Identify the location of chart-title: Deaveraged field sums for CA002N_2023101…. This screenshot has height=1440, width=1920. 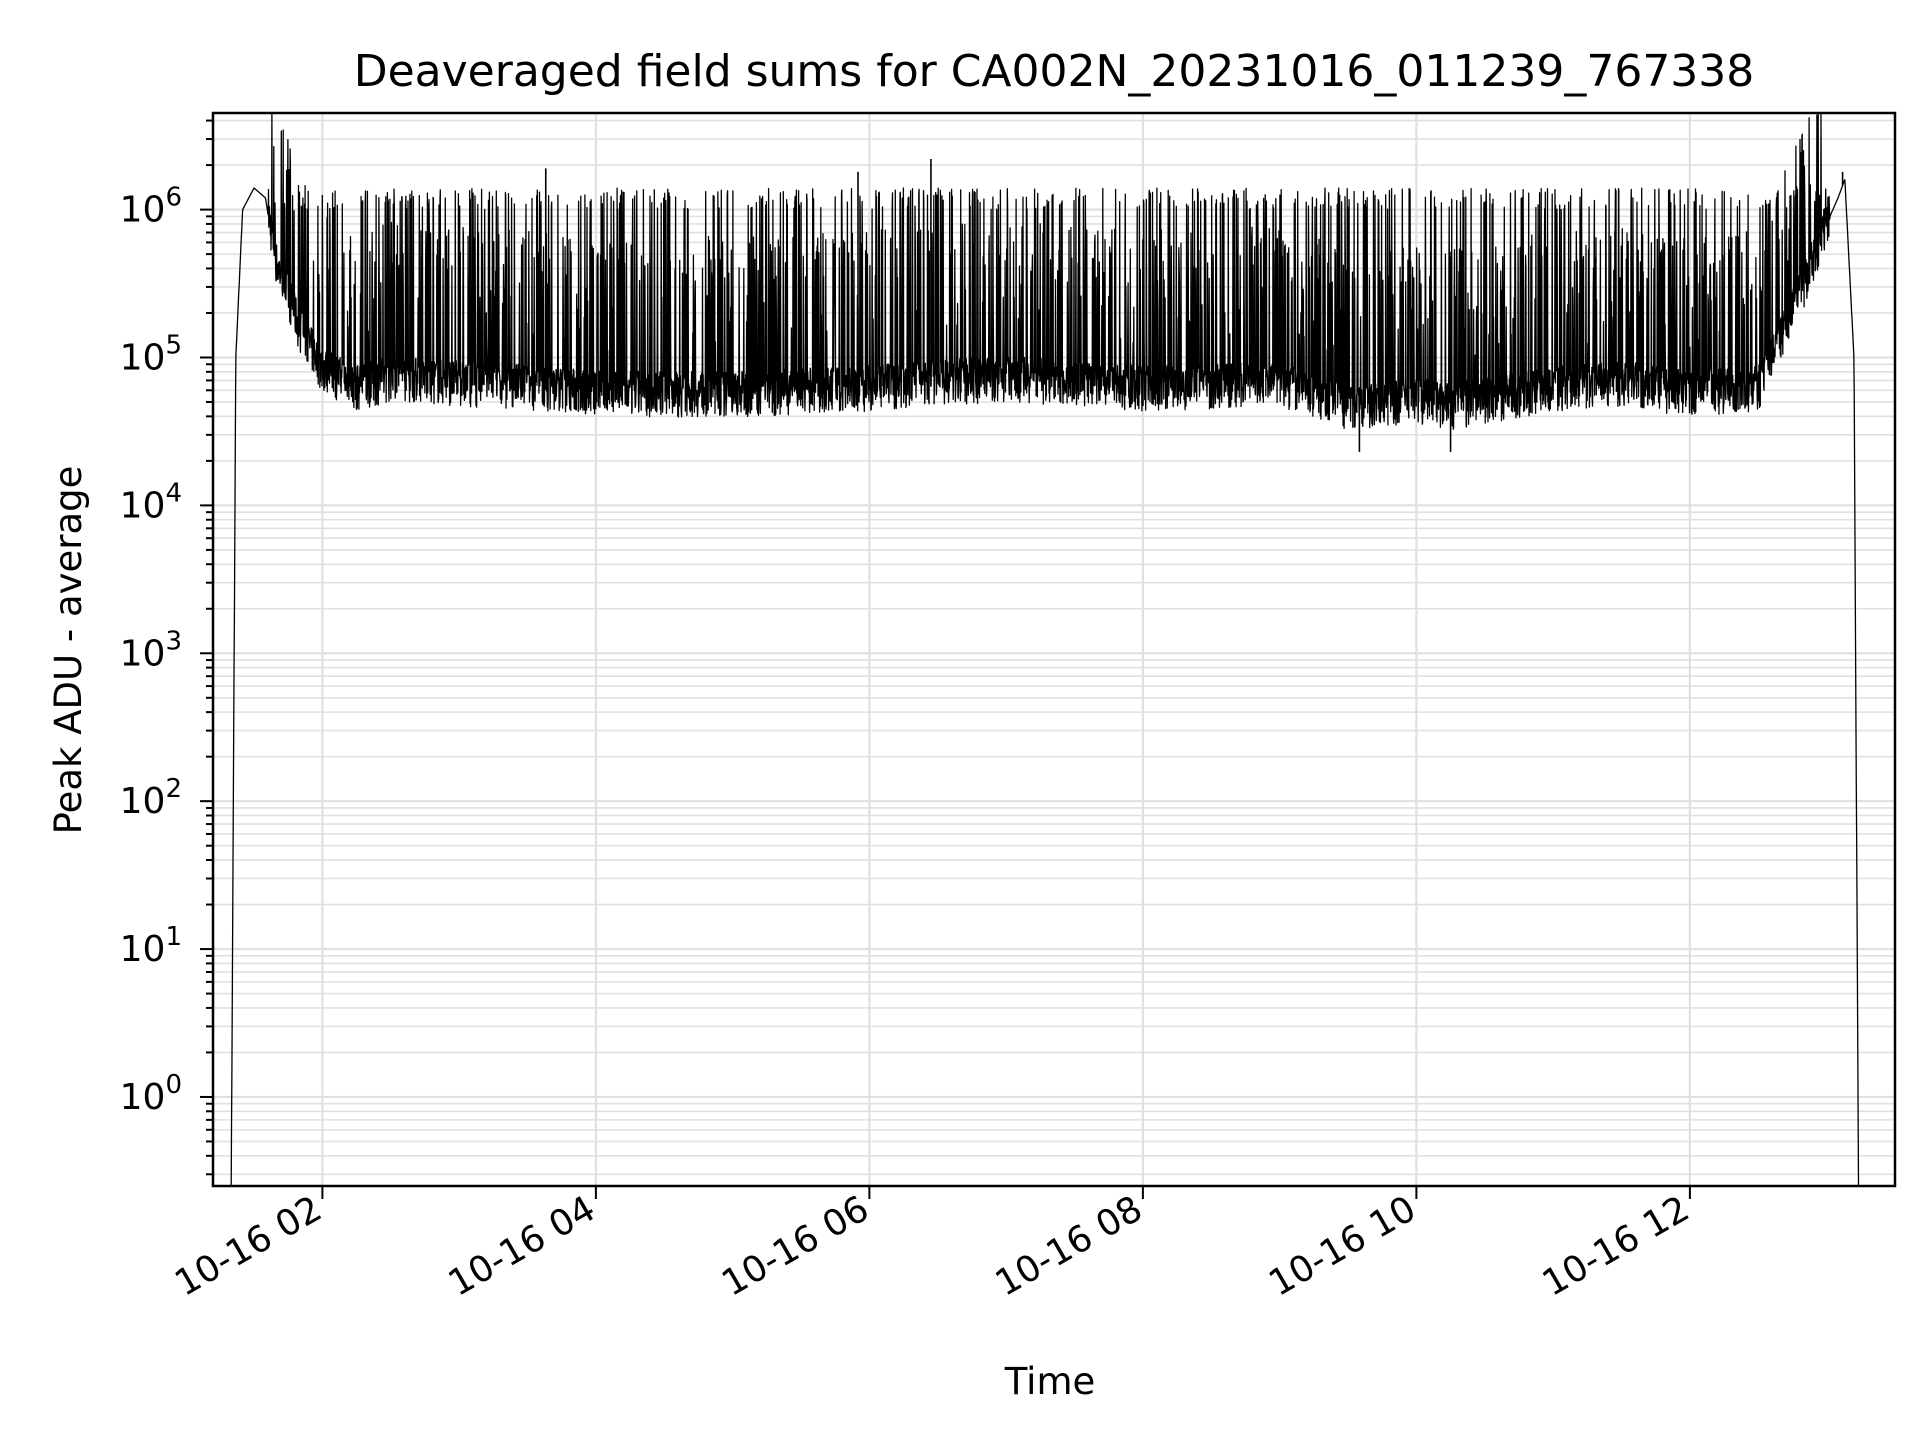
(1054, 71).